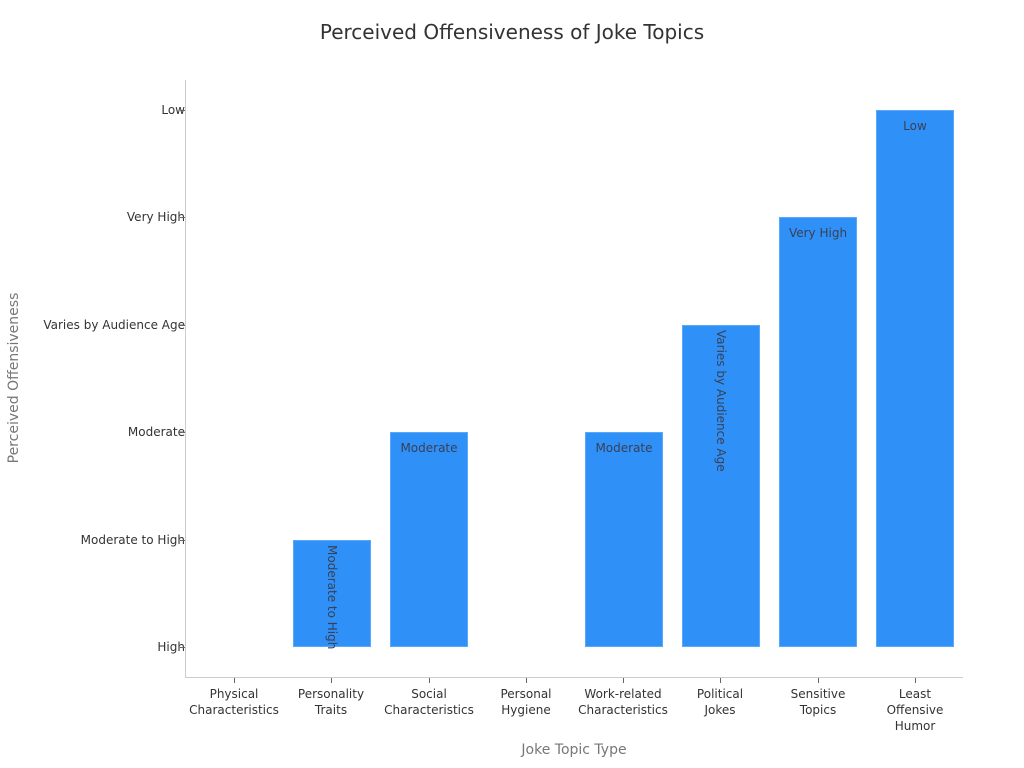  I want to click on y-tick-label: Moderate, so click(156, 432).